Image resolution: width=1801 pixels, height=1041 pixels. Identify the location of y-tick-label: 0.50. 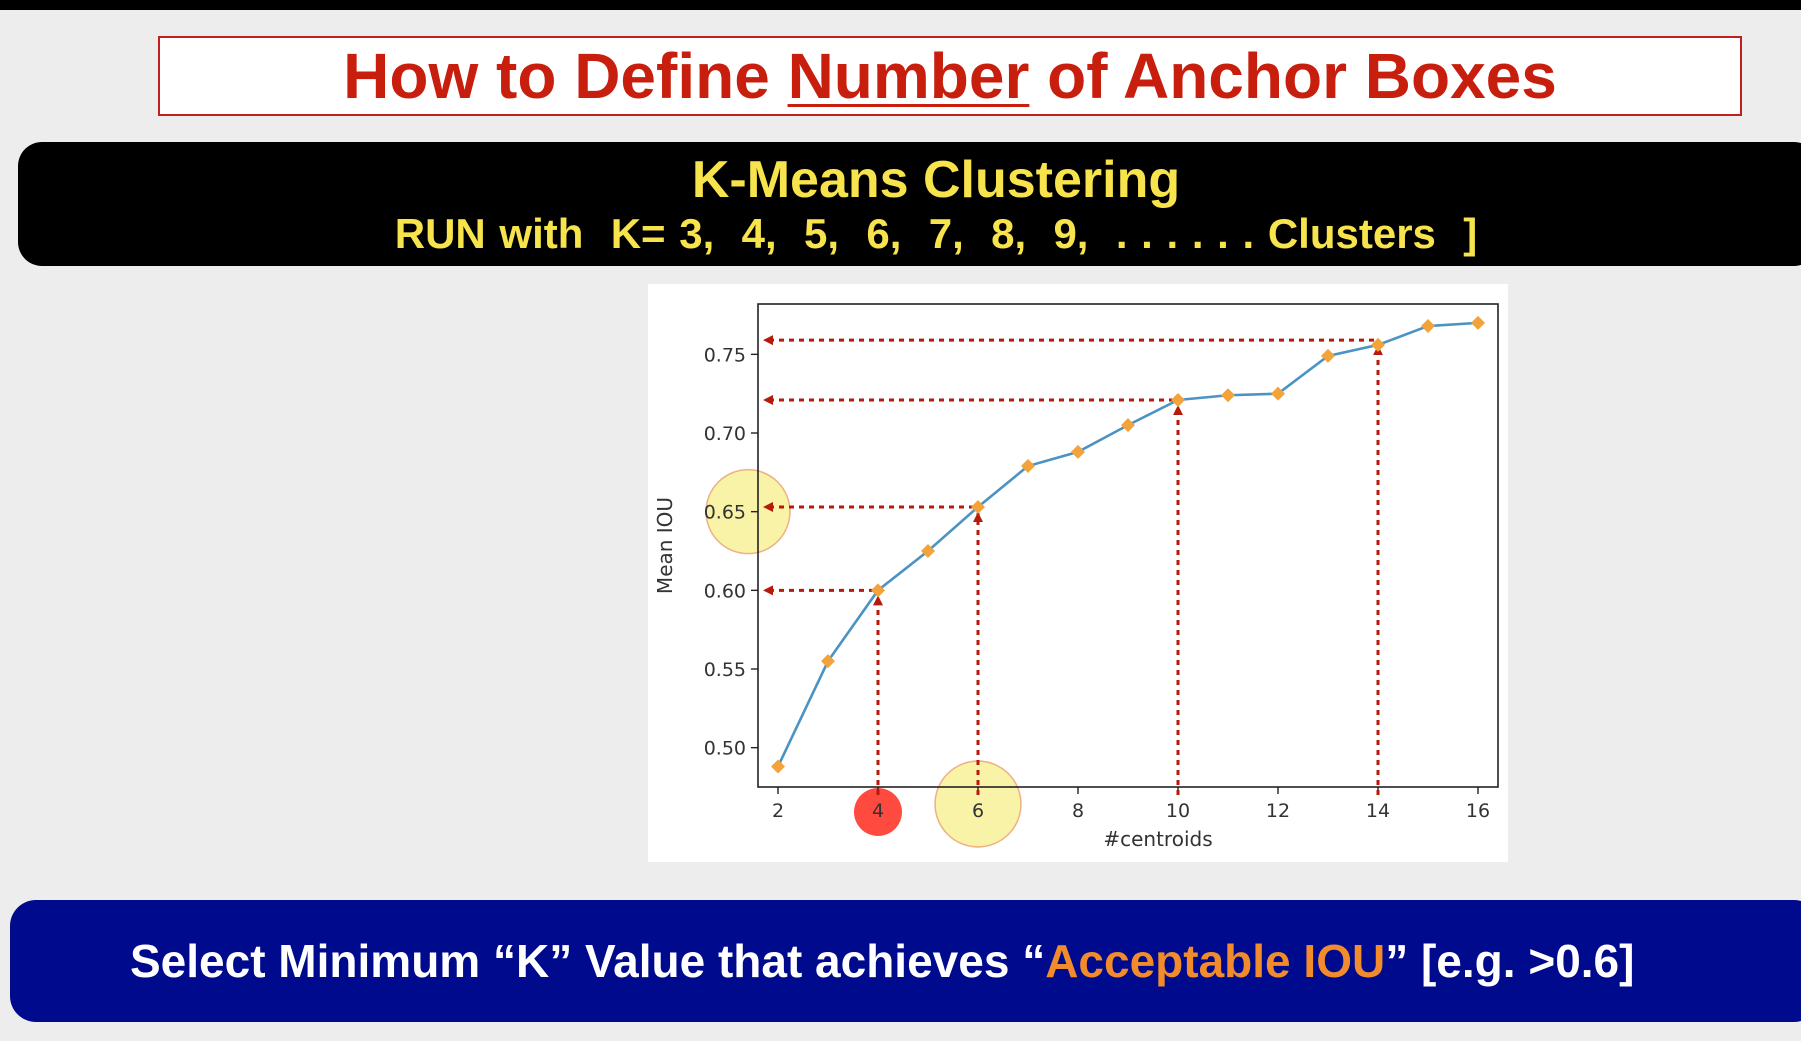
(725, 749).